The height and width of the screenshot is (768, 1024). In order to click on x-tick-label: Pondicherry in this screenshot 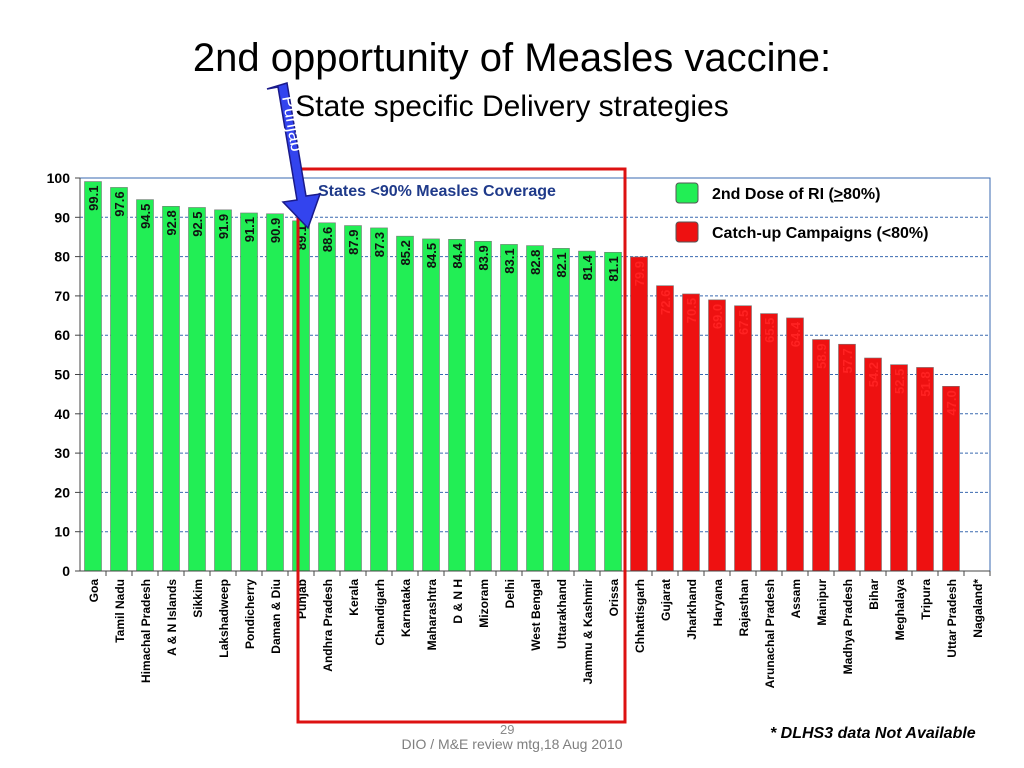, I will do `click(250, 614)`.